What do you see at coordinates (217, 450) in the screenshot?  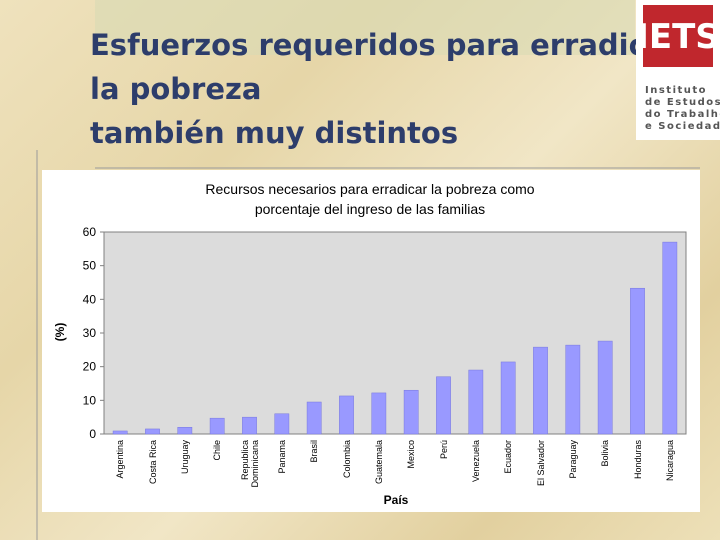 I see `x-tick-label: Chile` at bounding box center [217, 450].